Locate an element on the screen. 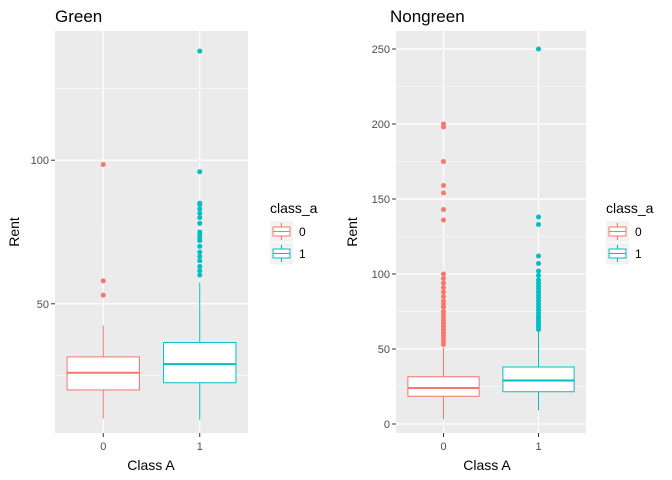 Image resolution: width=672 pixels, height=480 pixels. y-tick-label: 150 is located at coordinates (381, 200).